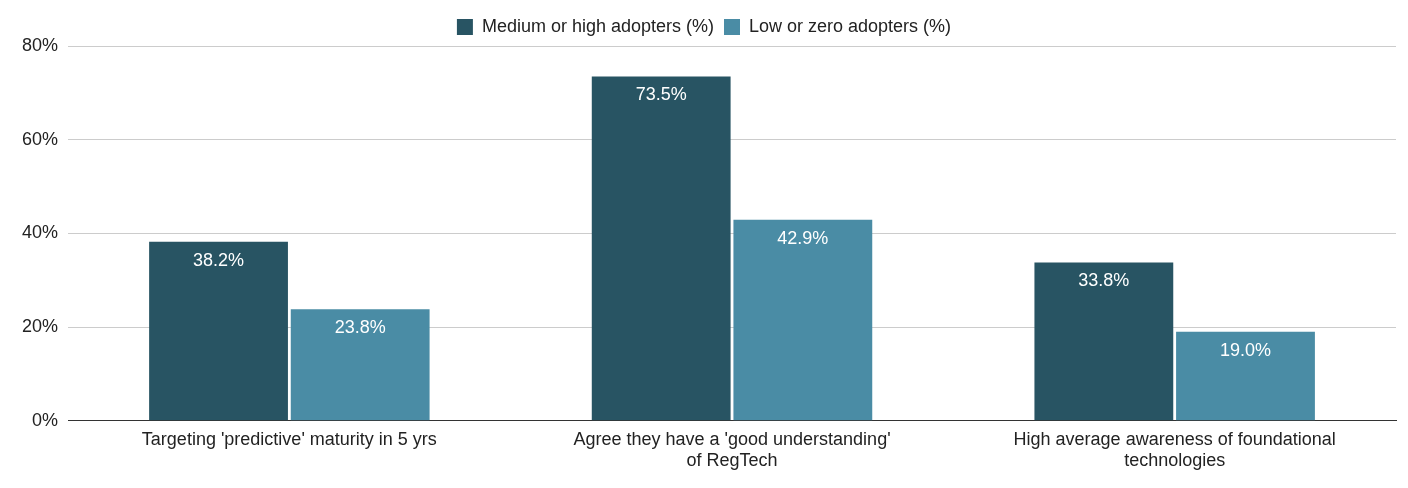 The height and width of the screenshot is (488, 1408). I want to click on data-label: 42.9%, so click(803, 237).